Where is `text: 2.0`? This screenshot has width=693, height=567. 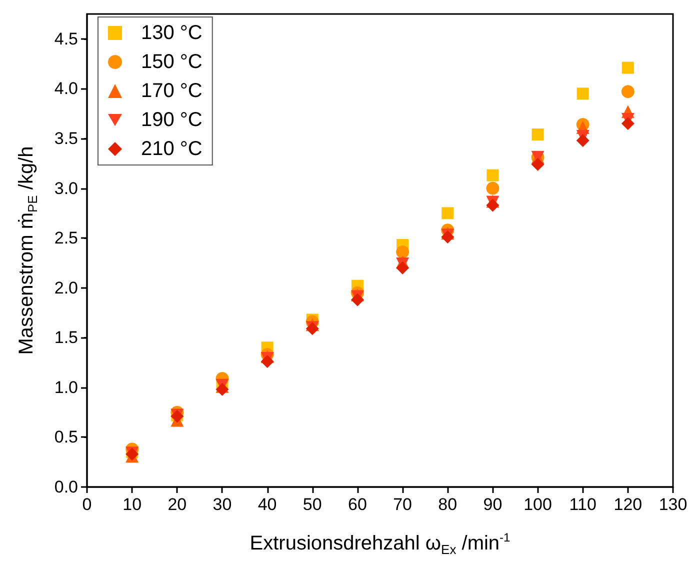
text: 2.0 is located at coordinates (66, 288).